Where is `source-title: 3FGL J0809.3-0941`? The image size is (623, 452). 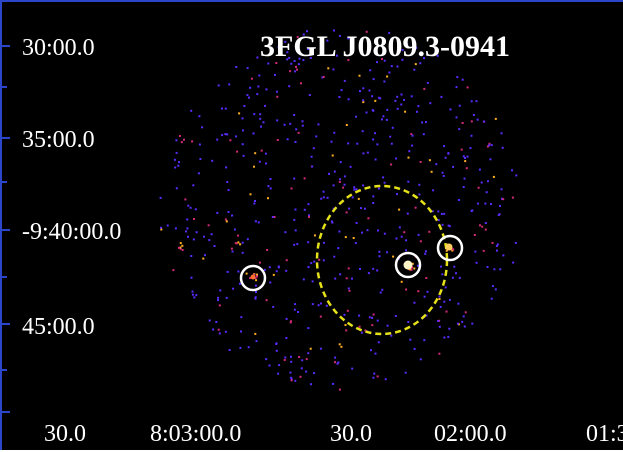
source-title: 3FGL J0809.3-0941 is located at coordinates (385, 46).